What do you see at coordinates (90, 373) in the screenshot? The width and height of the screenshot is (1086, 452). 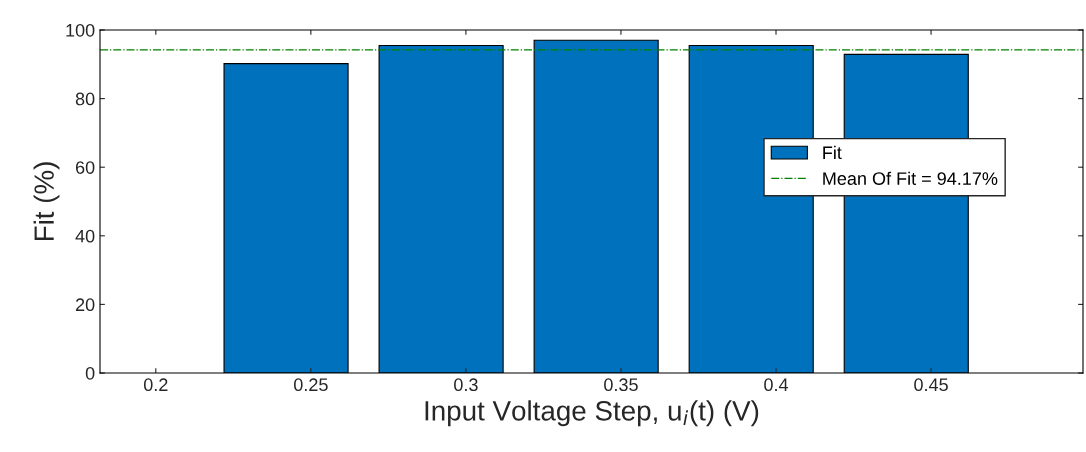 I see `y-tick-label: 0` at bounding box center [90, 373].